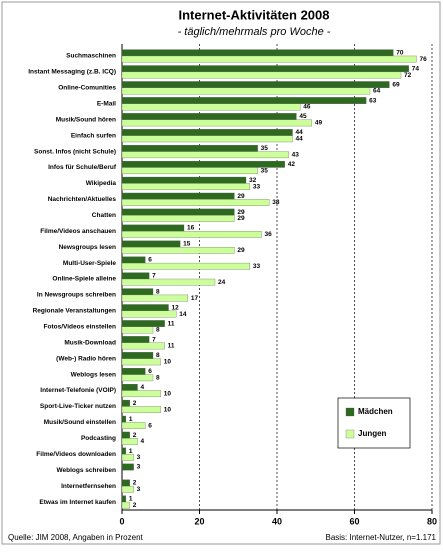 Image resolution: width=443 pixels, height=553 pixels. Describe the element at coordinates (76, 295) in the screenshot. I see `category-label: In Newsgroups schreiben` at that location.